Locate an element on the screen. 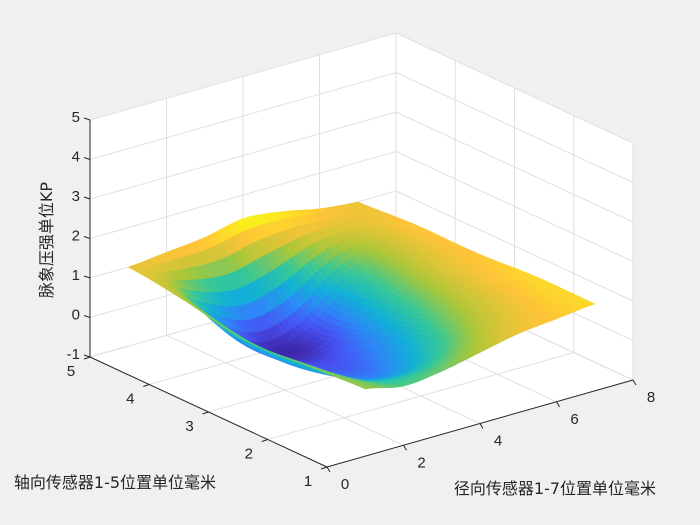 Image resolution: width=700 pixels, height=525 pixels. x-tick-label: 2 is located at coordinates (421, 462).